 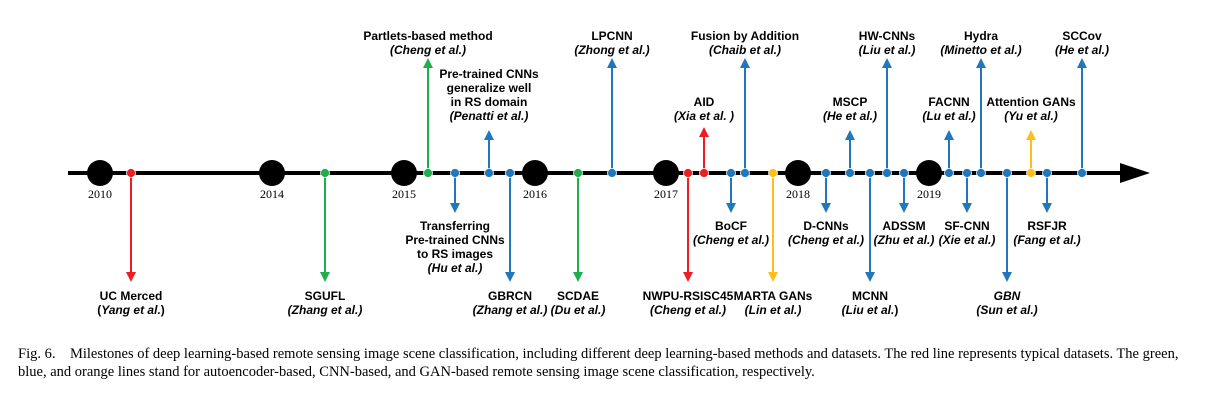 I want to click on uc-merced-label: UC Merced(Yang et al.), so click(x=131, y=303).